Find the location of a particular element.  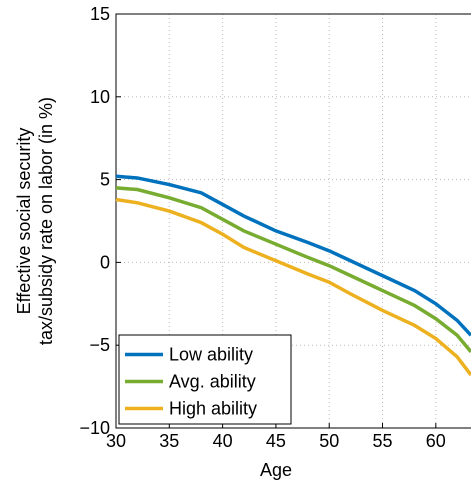

y-tick-label: 15 is located at coordinates (100, 14).